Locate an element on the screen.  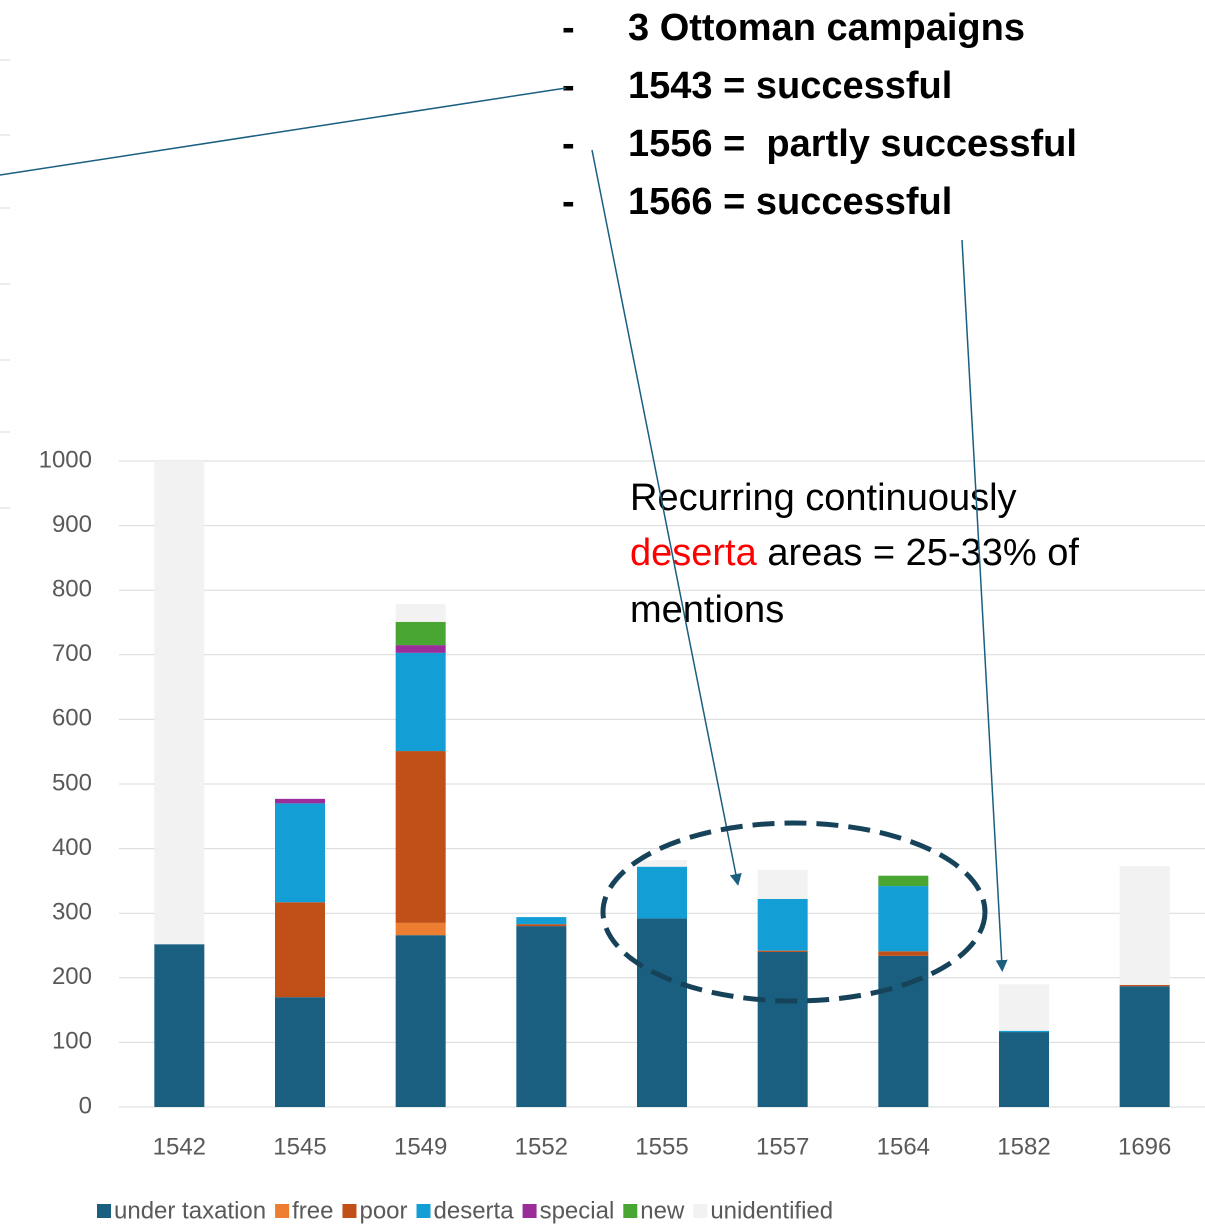
y-tick-label: 1000 is located at coordinates (65, 459).